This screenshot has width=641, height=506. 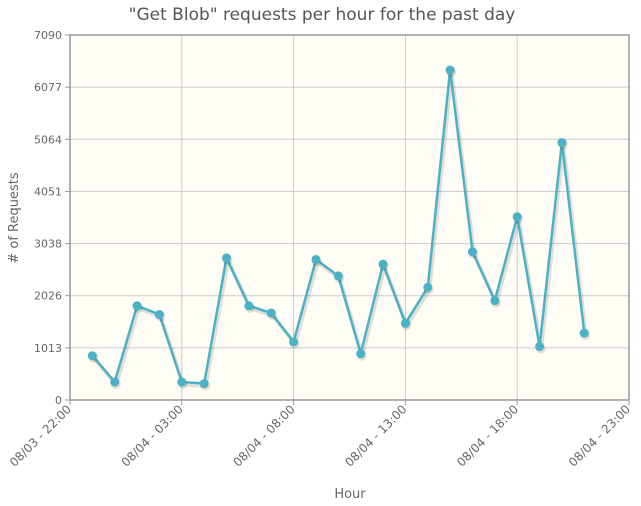 What do you see at coordinates (48, 139) in the screenshot?
I see `y-tick-label: 5064` at bounding box center [48, 139].